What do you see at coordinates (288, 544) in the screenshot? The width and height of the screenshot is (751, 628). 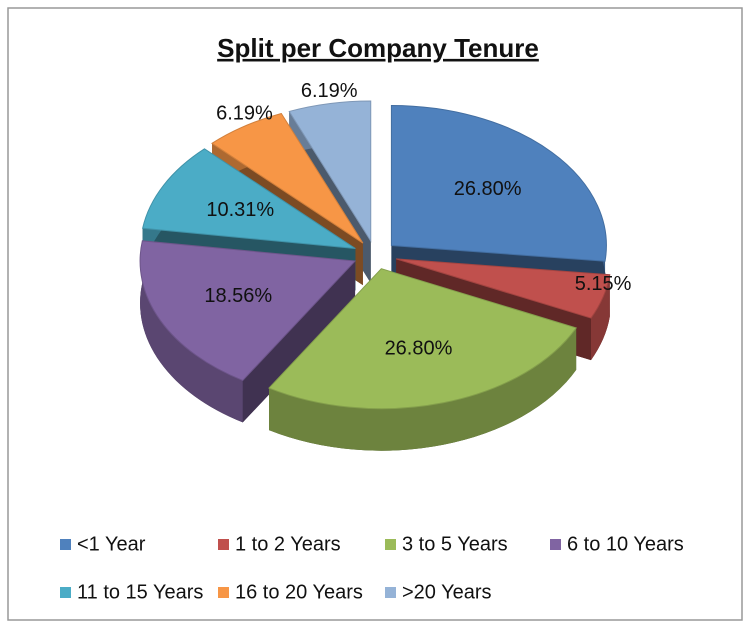 I see `legend-label: 1 to 2 Years` at bounding box center [288, 544].